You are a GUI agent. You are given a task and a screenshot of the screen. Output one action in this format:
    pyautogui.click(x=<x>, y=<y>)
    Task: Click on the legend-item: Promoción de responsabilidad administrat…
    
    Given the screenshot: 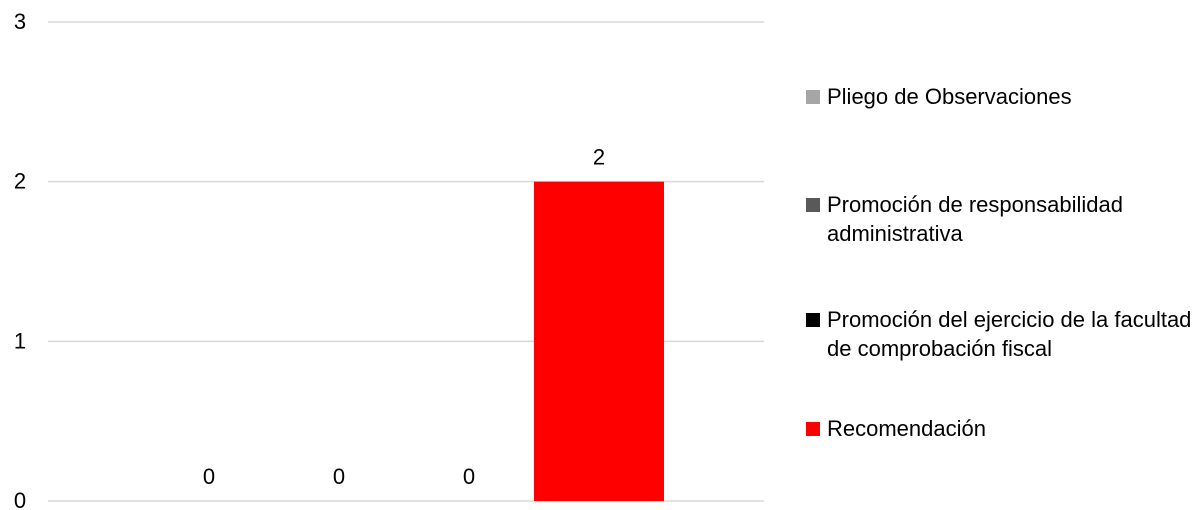 What is the action you would take?
    pyautogui.click(x=1001, y=219)
    